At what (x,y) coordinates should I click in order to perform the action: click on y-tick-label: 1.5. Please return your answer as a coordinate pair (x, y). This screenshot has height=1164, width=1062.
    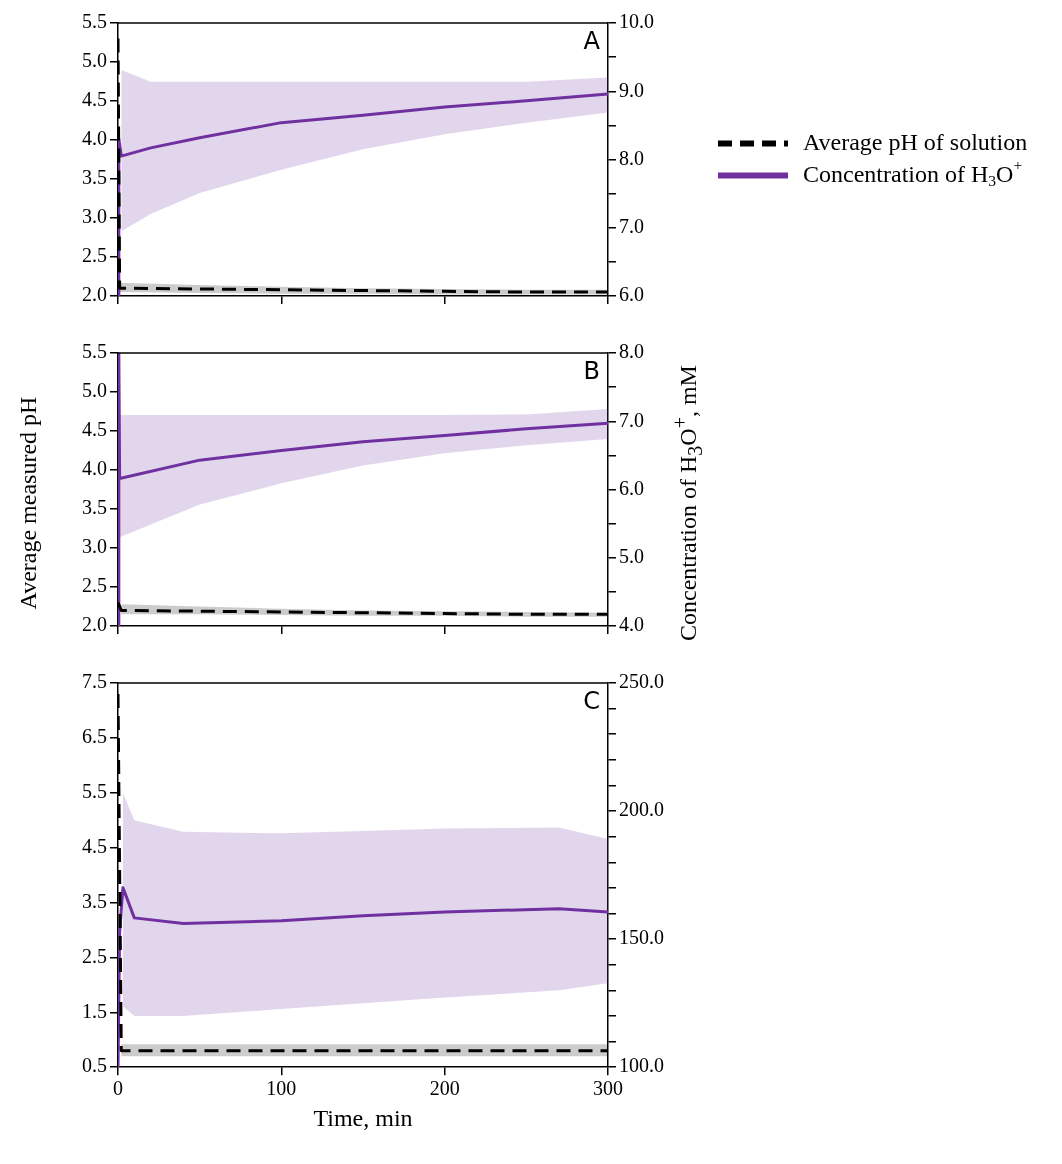
    Looking at the image, I should click on (94, 1010).